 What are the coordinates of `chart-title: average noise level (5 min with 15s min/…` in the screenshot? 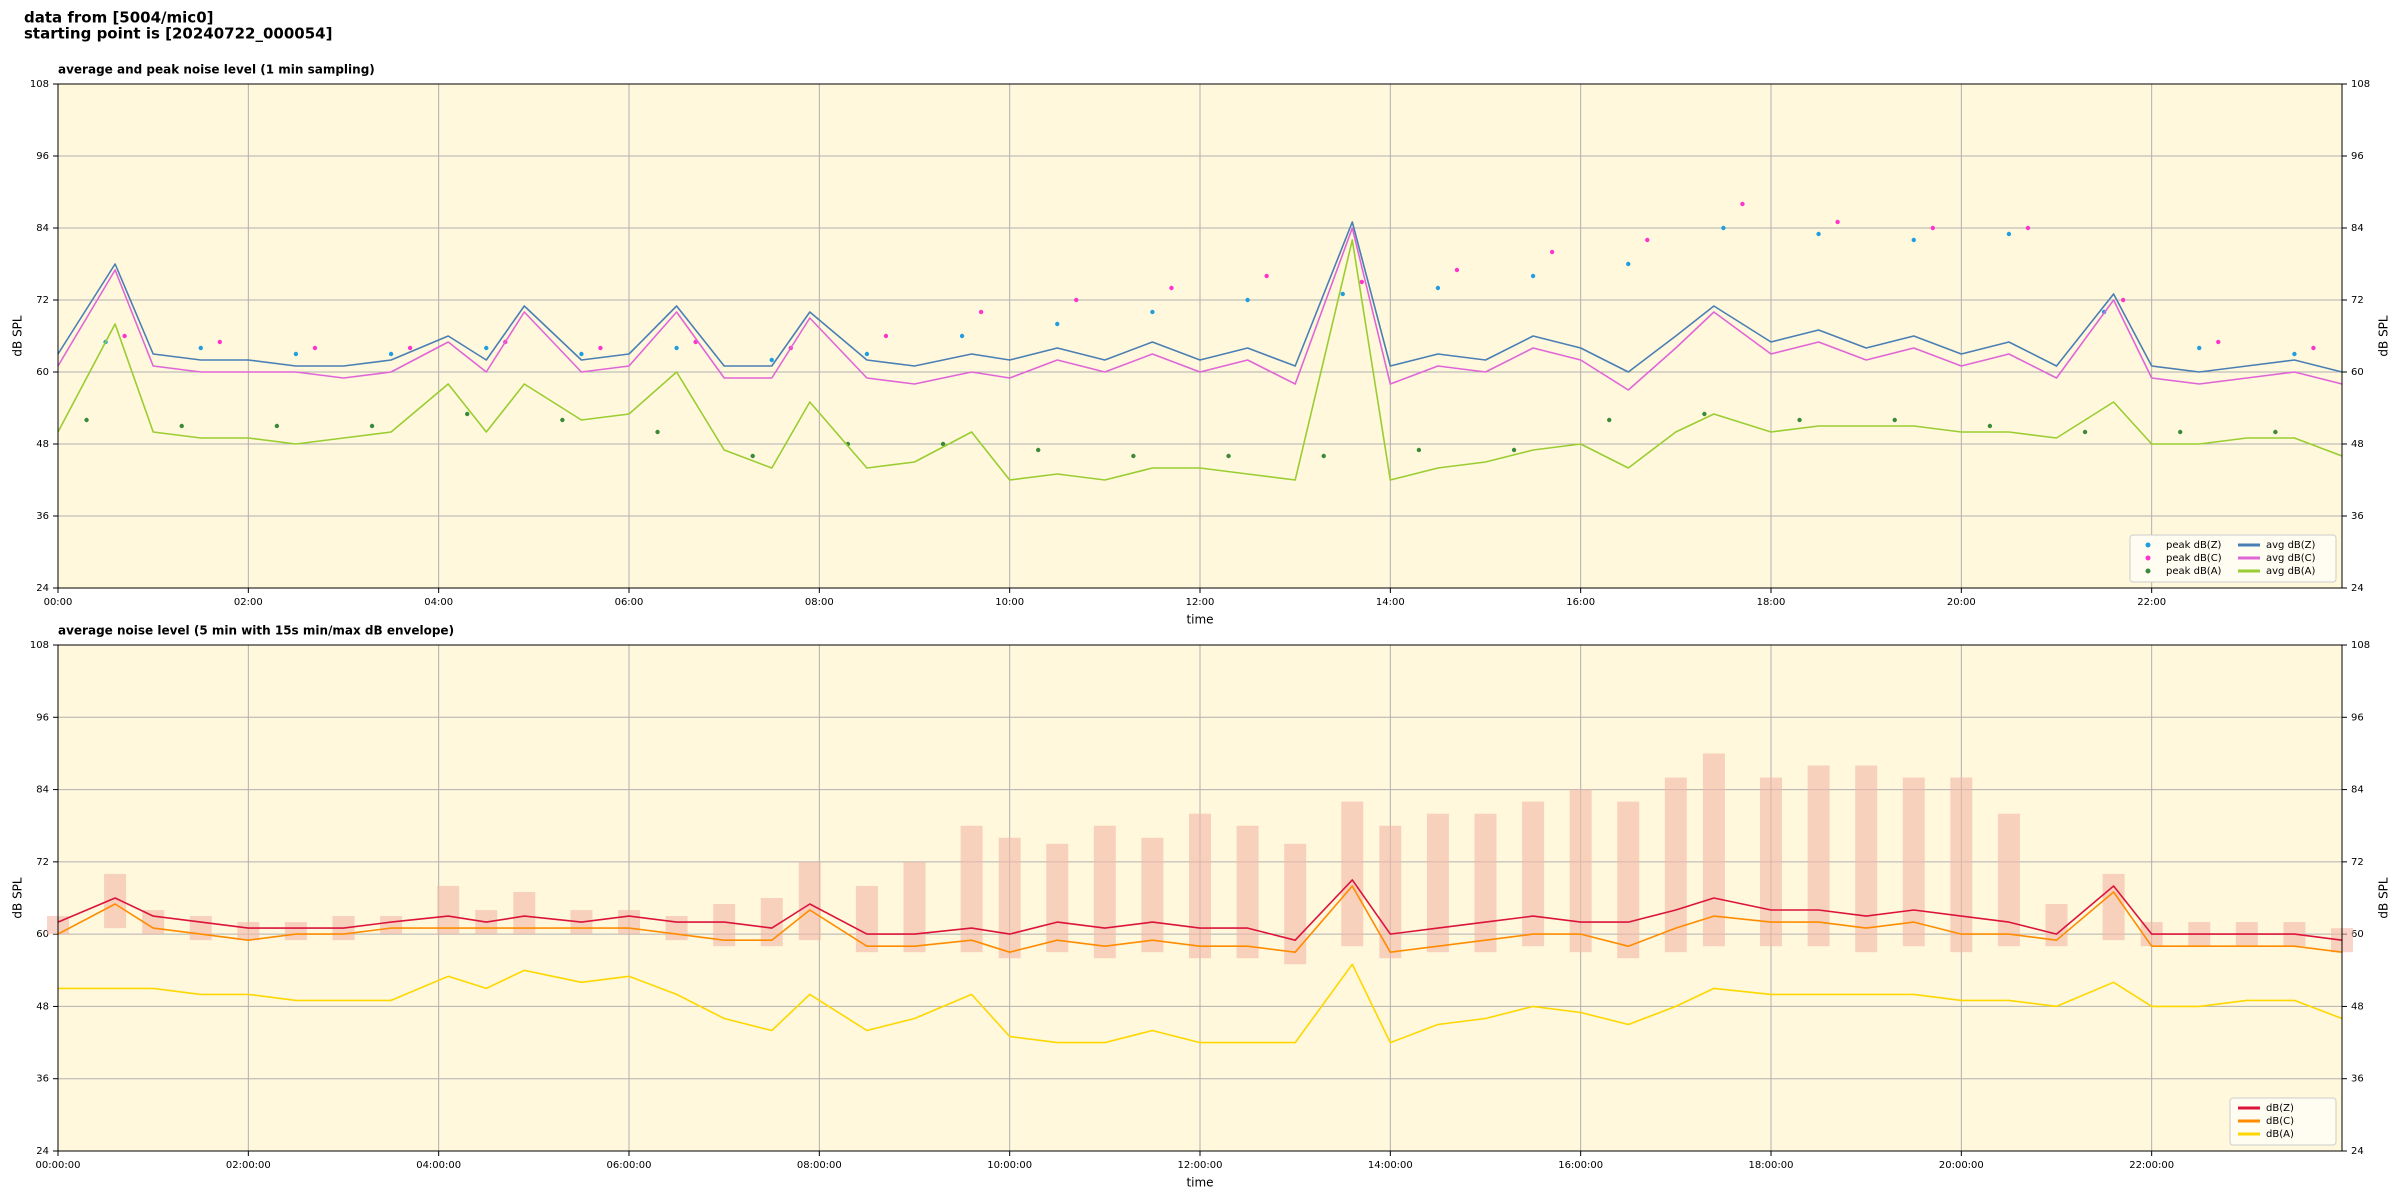 It's located at (256, 631).